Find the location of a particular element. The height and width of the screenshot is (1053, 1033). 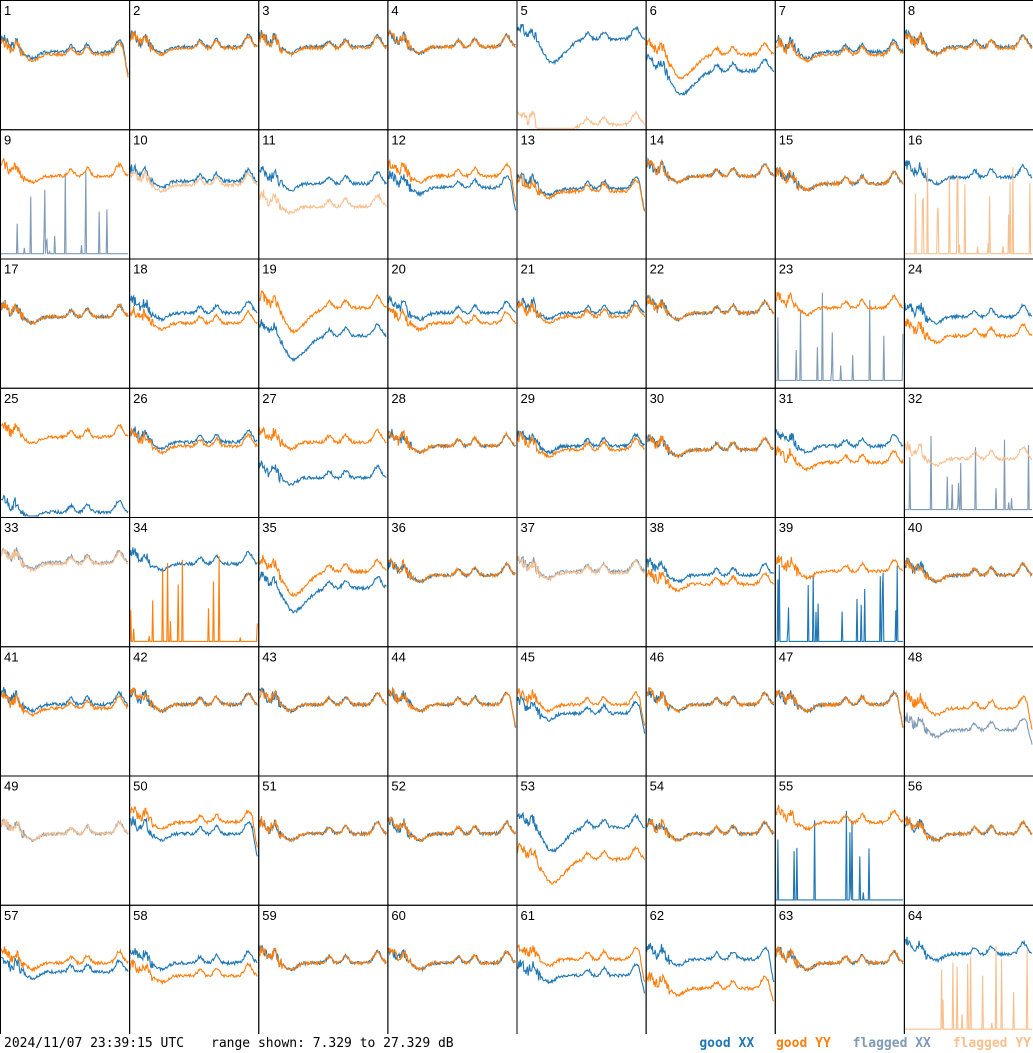

panel-37-yy-line is located at coordinates (580, 569).